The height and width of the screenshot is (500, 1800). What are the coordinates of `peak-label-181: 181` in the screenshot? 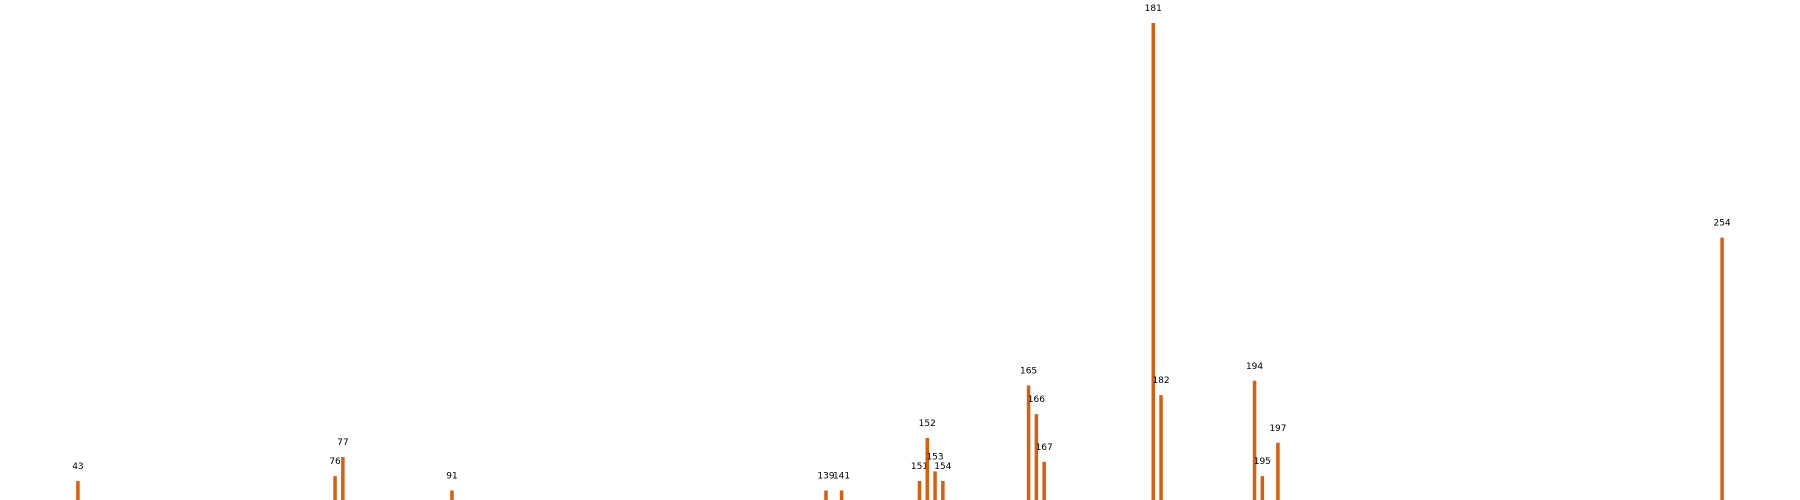 It's located at (1153, 9).